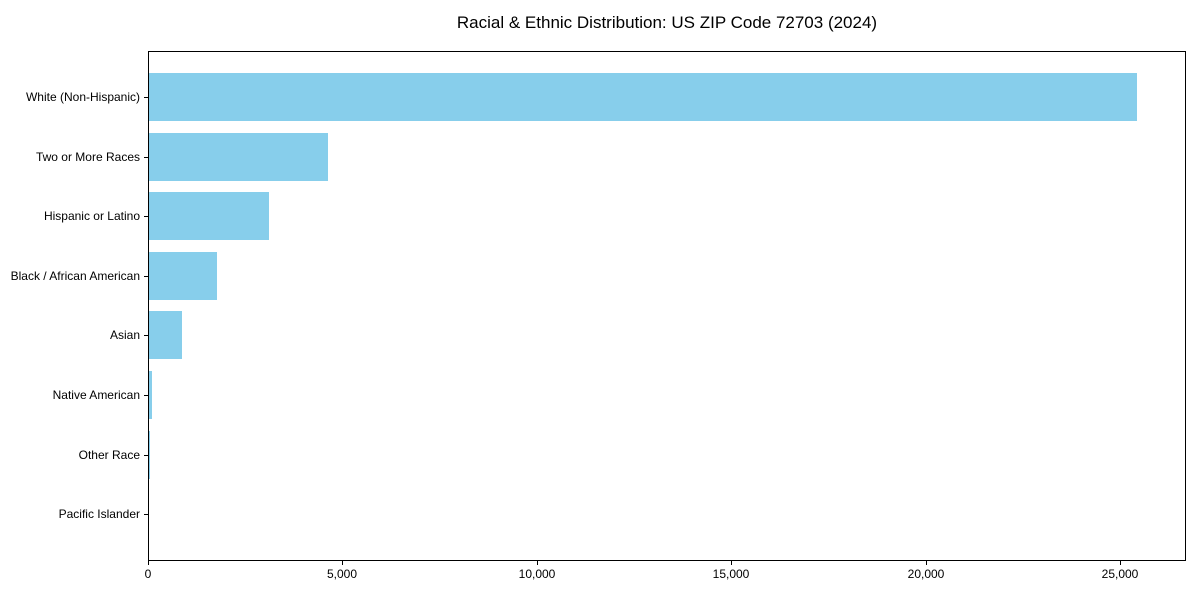 The image size is (1200, 600). Describe the element at coordinates (926, 574) in the screenshot. I see `x-tick-label-20000: 20,000` at that location.